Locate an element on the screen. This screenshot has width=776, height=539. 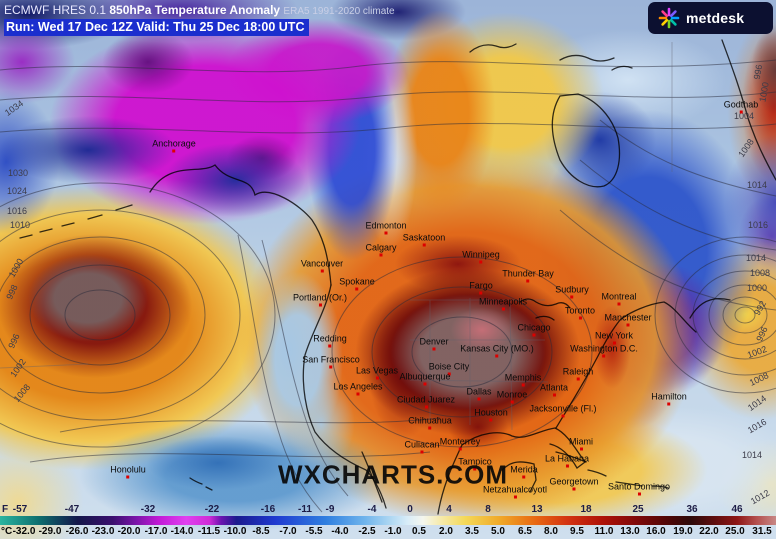
city-label: Honolulu is located at coordinates (128, 472).